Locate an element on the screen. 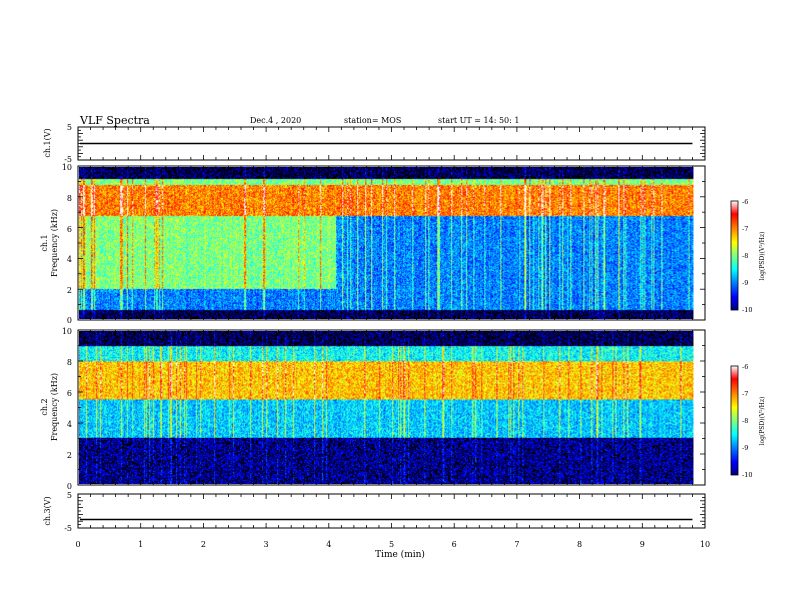 This screenshot has width=792, height=612. date-label: Dec.4 , 2020 is located at coordinates (275, 120).